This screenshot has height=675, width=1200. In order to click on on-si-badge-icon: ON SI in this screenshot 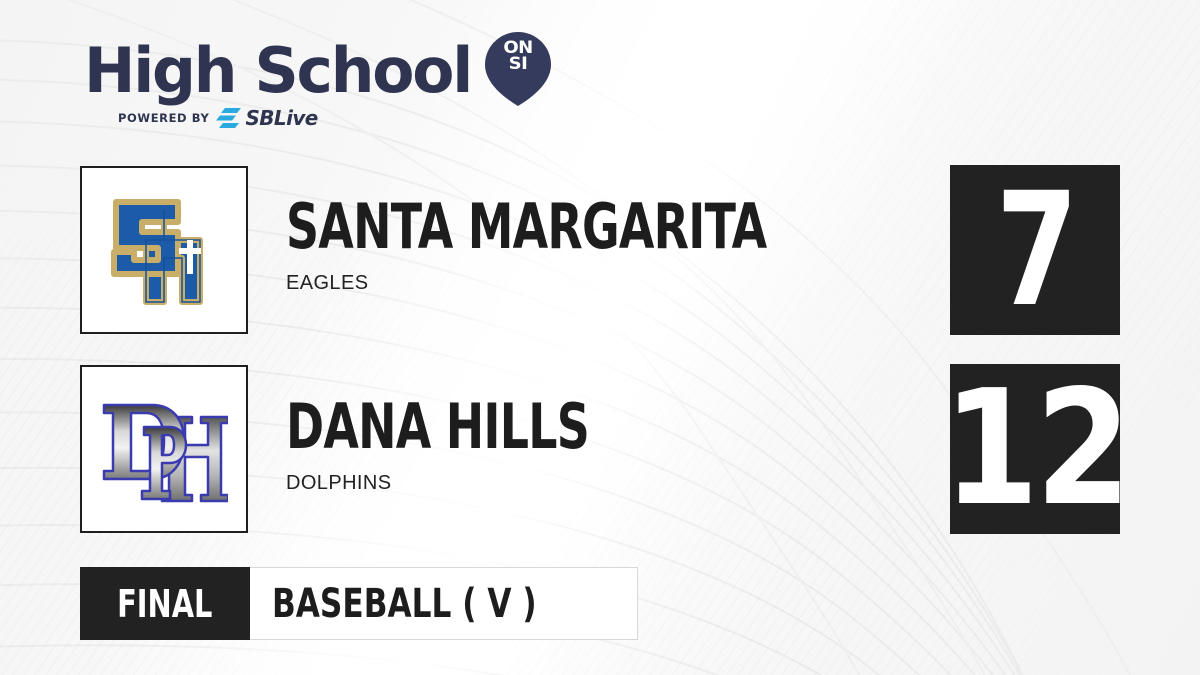, I will do `click(518, 69)`.